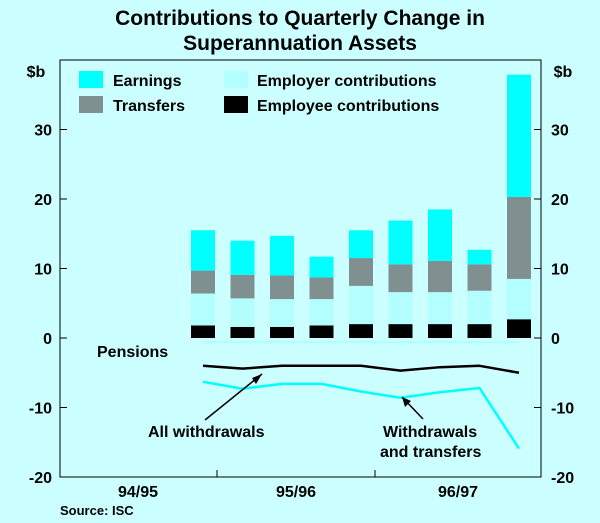 Image resolution: width=600 pixels, height=523 pixels. Describe the element at coordinates (430, 432) in the screenshot. I see `annotation-withdrawals-transfers-1: Withdrawals` at that location.